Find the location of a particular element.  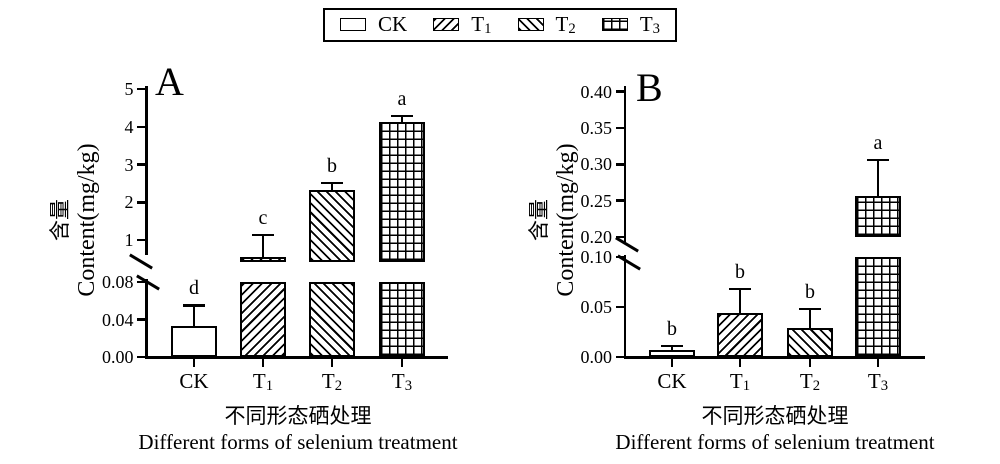

panel-b-x-title-en: Different forms of selenium treatment is located at coordinates (775, 442).